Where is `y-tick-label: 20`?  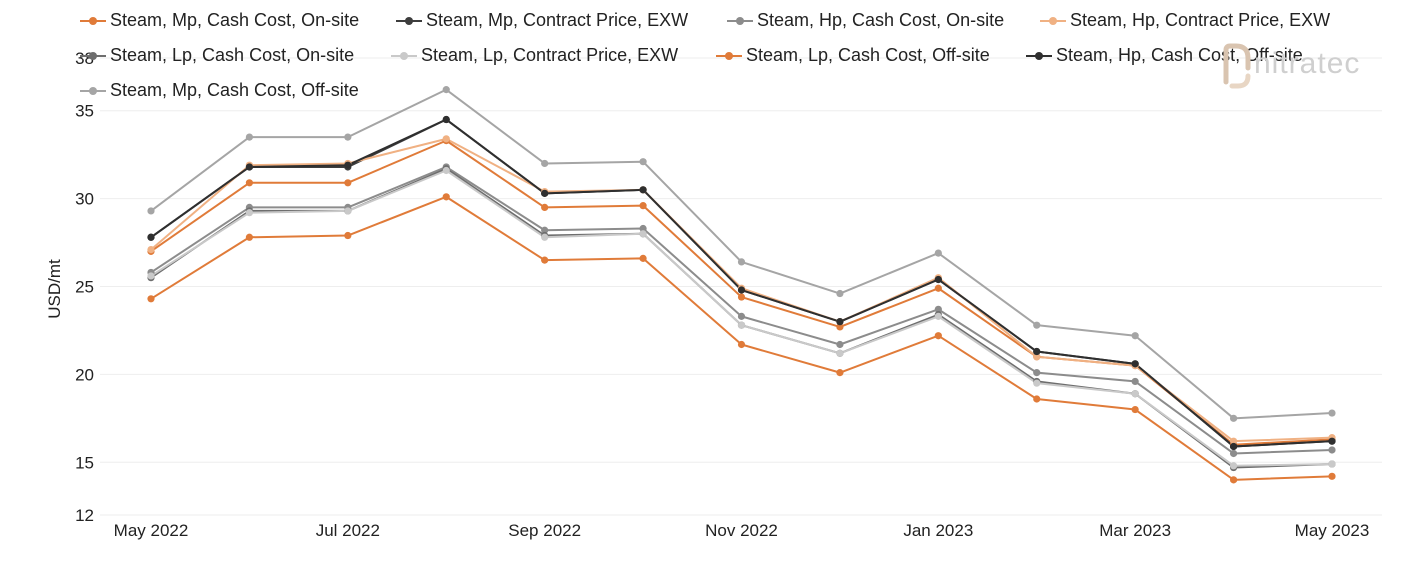
y-tick-label: 20 is located at coordinates (84, 374).